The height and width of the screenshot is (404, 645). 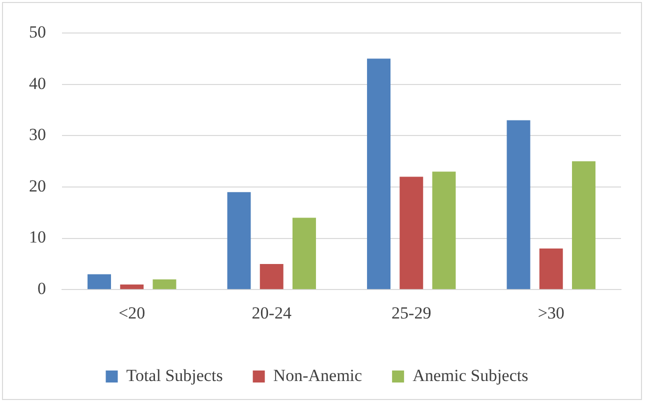 I want to click on y-tick-label: 40, so click(x=37, y=83).